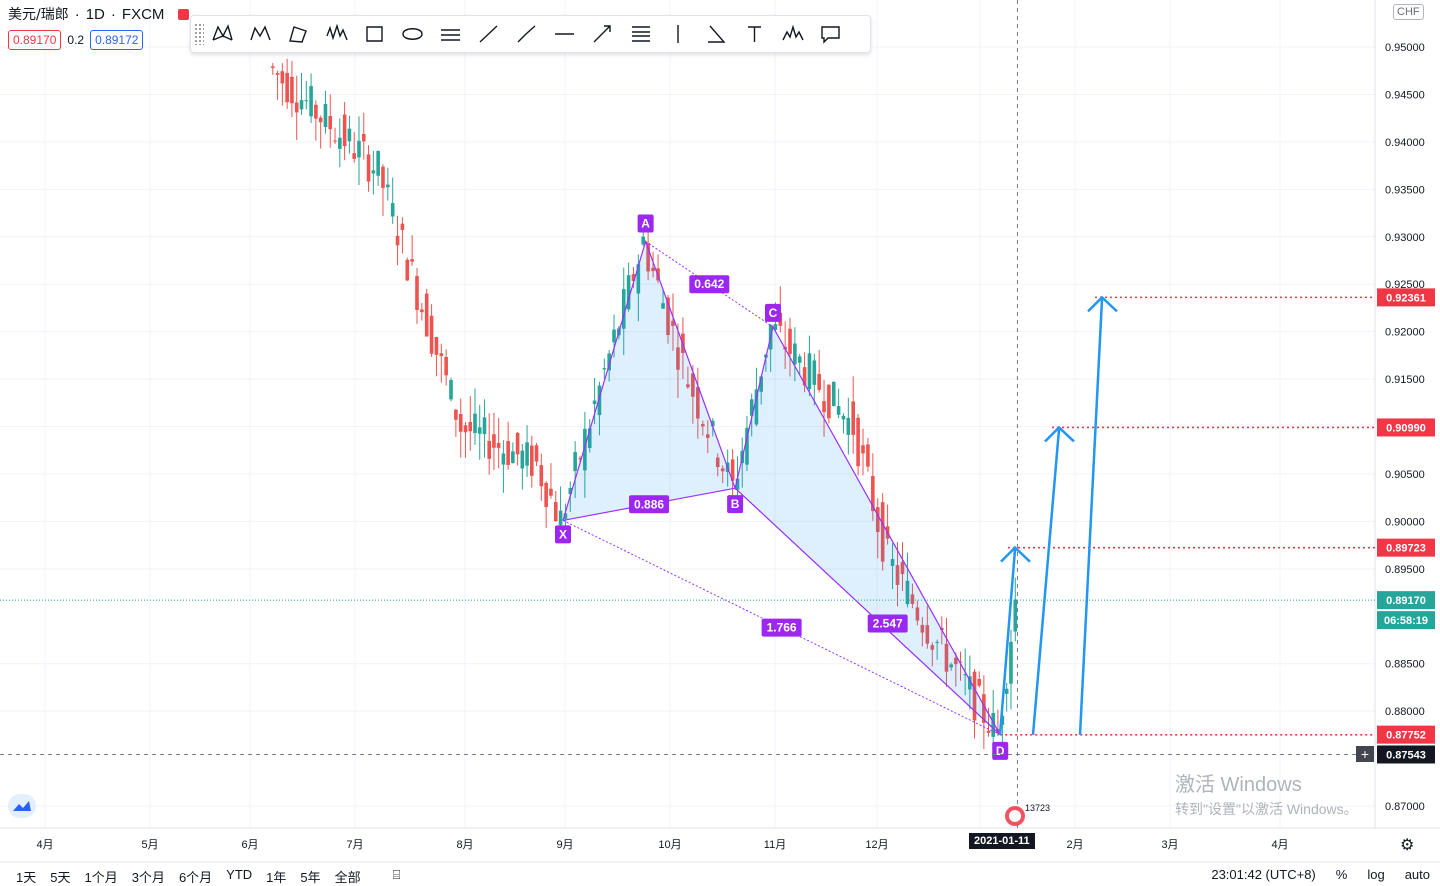 The height and width of the screenshot is (886, 1440). I want to click on range-button-0: 1天, so click(26, 877).